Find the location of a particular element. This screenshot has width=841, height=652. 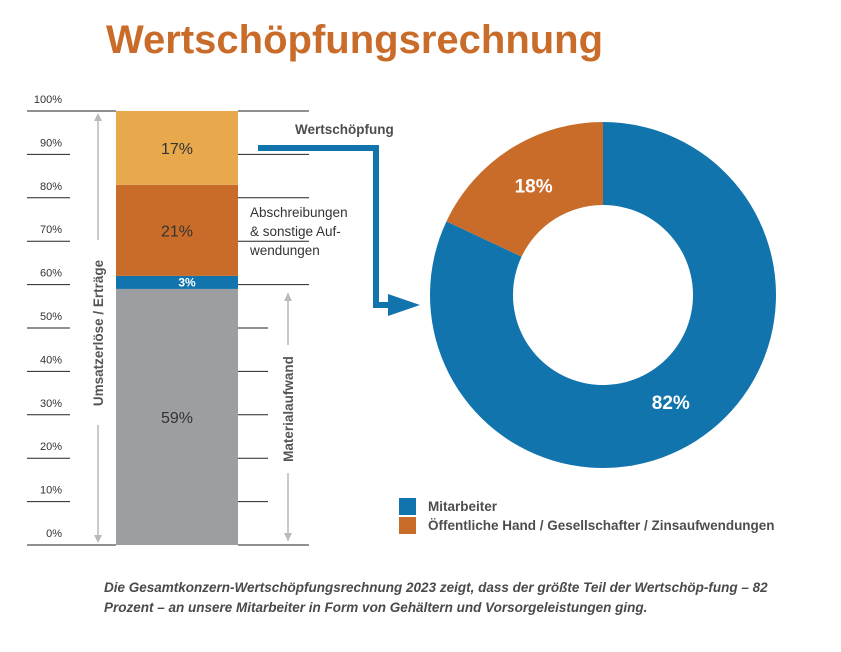

axis-label-bg is located at coordinates (98, 332).